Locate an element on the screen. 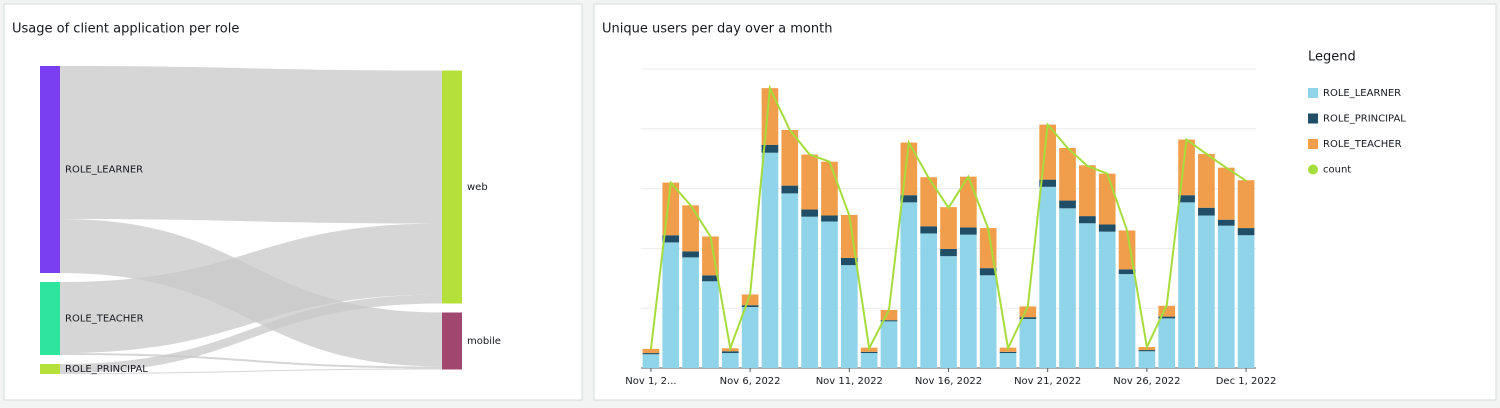 Image resolution: width=1500 pixels, height=408 pixels. legend-title: Legend is located at coordinates (1332, 57).